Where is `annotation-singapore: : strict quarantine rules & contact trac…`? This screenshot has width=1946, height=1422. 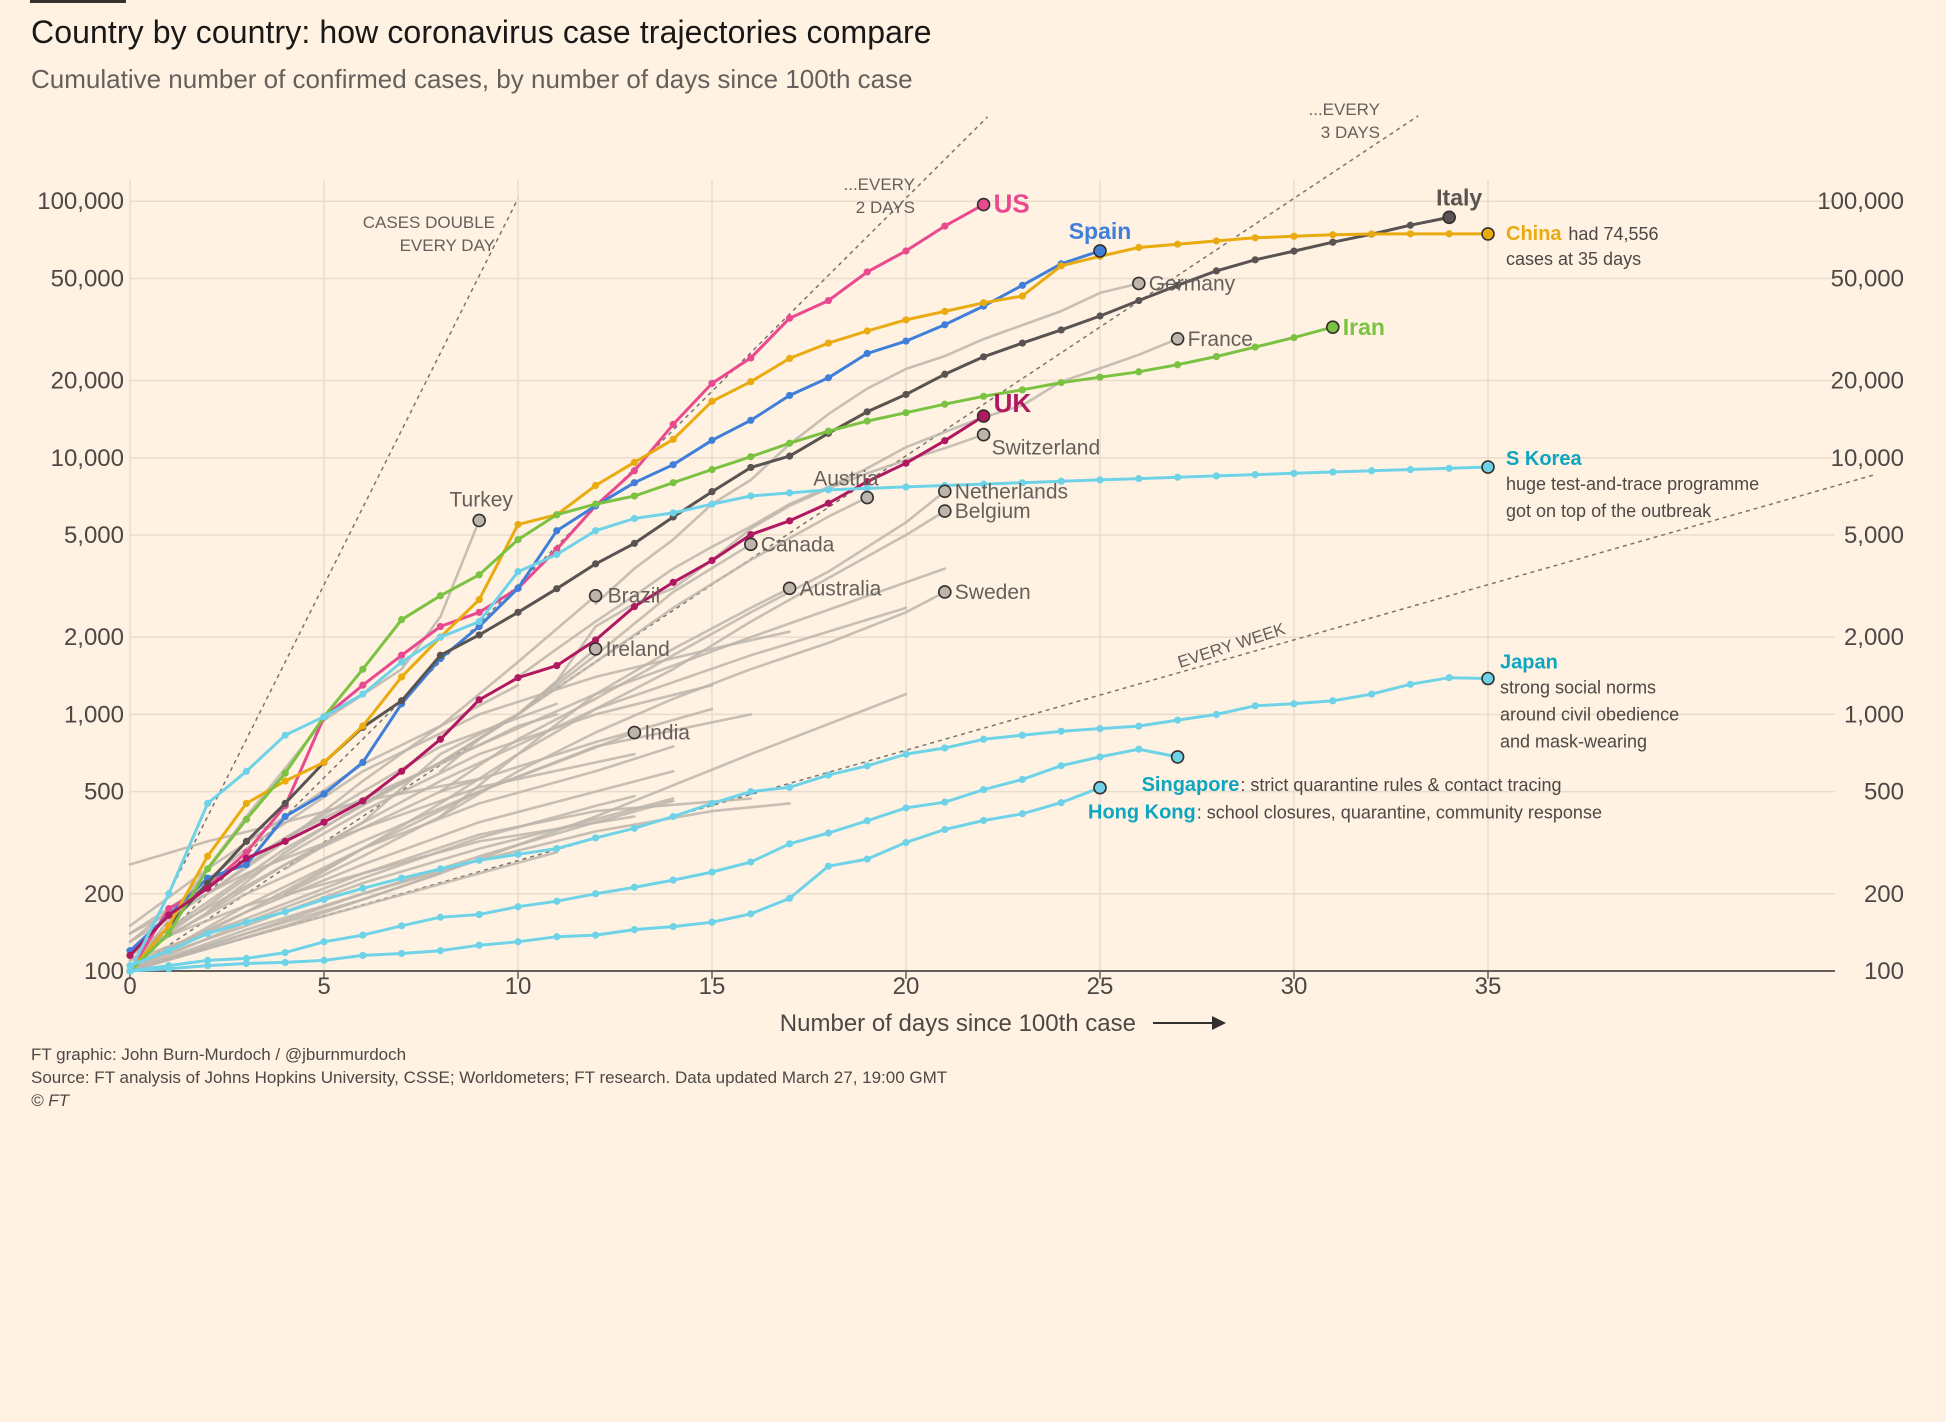
annotation-singapore: : strict quarantine rules & contact trac… is located at coordinates (1400, 785).